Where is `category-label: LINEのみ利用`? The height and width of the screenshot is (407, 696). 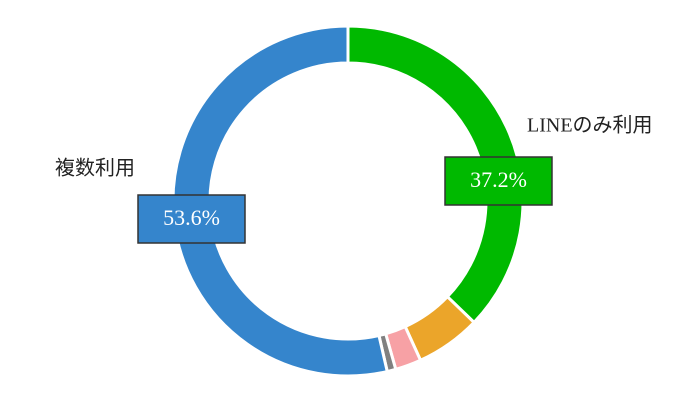
category-label: LINEのみ利用 is located at coordinates (590, 125).